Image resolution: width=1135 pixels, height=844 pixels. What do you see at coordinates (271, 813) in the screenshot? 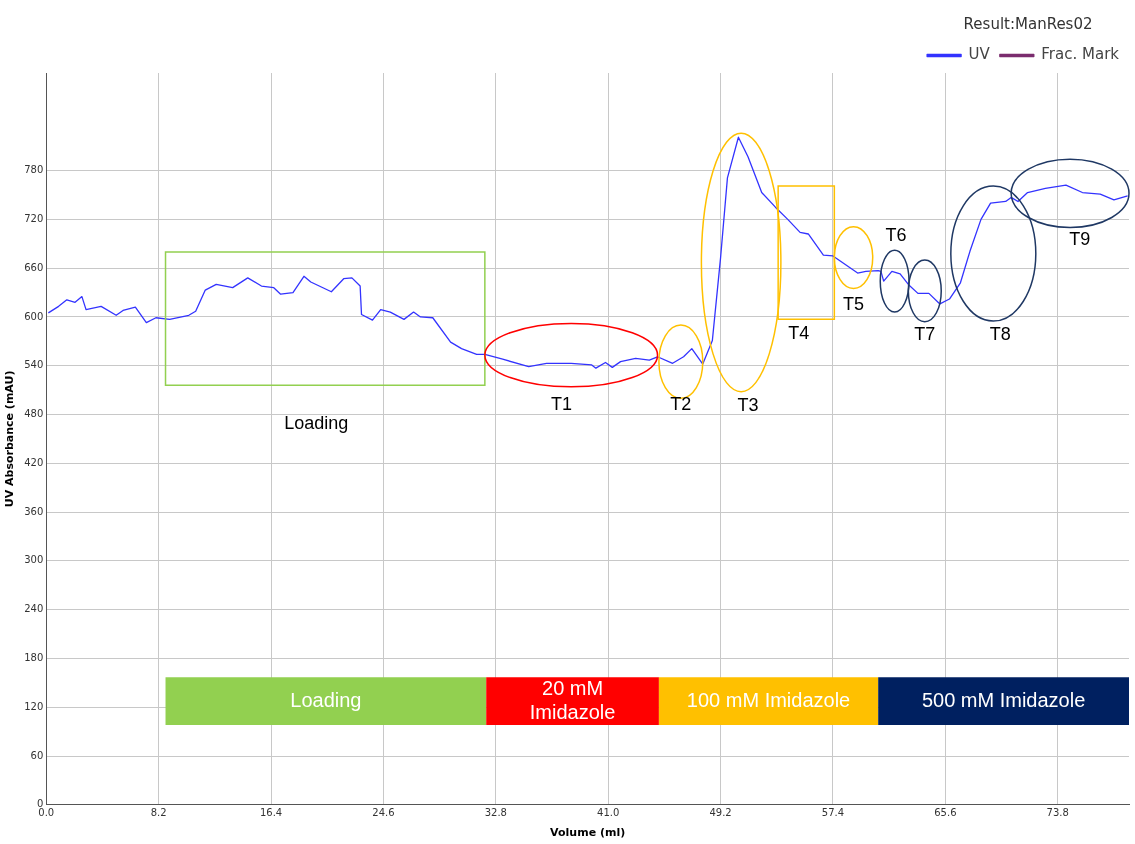
I see `x-tick-label: 16.4` at bounding box center [271, 813].